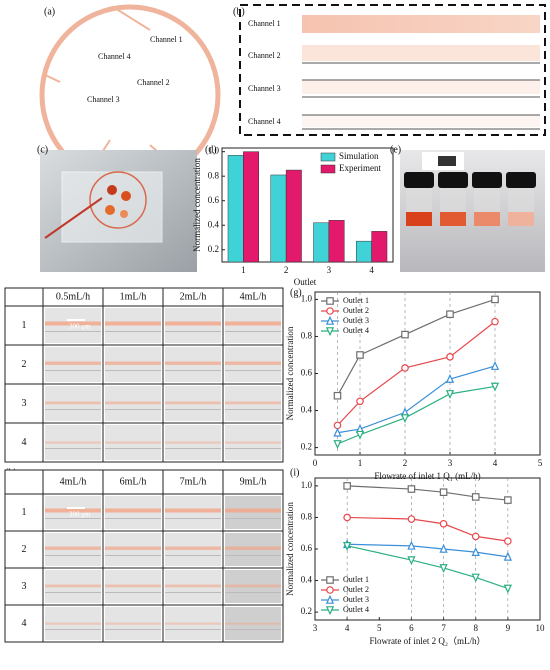 The image size is (550, 670). What do you see at coordinates (356, 330) in the screenshot?
I see `legend-label: Outlet 4` at bounding box center [356, 330].